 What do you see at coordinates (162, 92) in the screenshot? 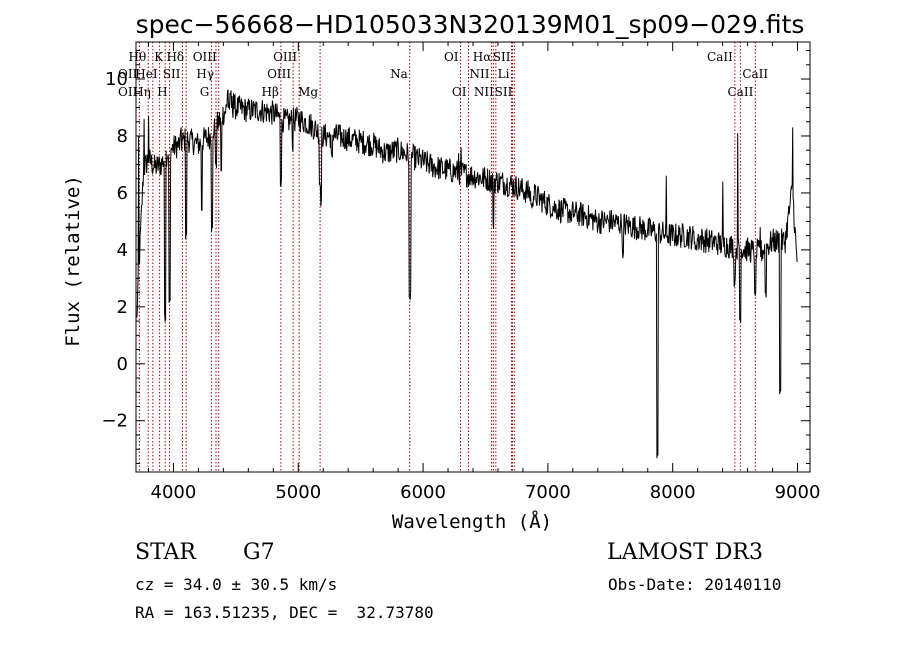
I see `line-marker-label: H` at bounding box center [162, 92].